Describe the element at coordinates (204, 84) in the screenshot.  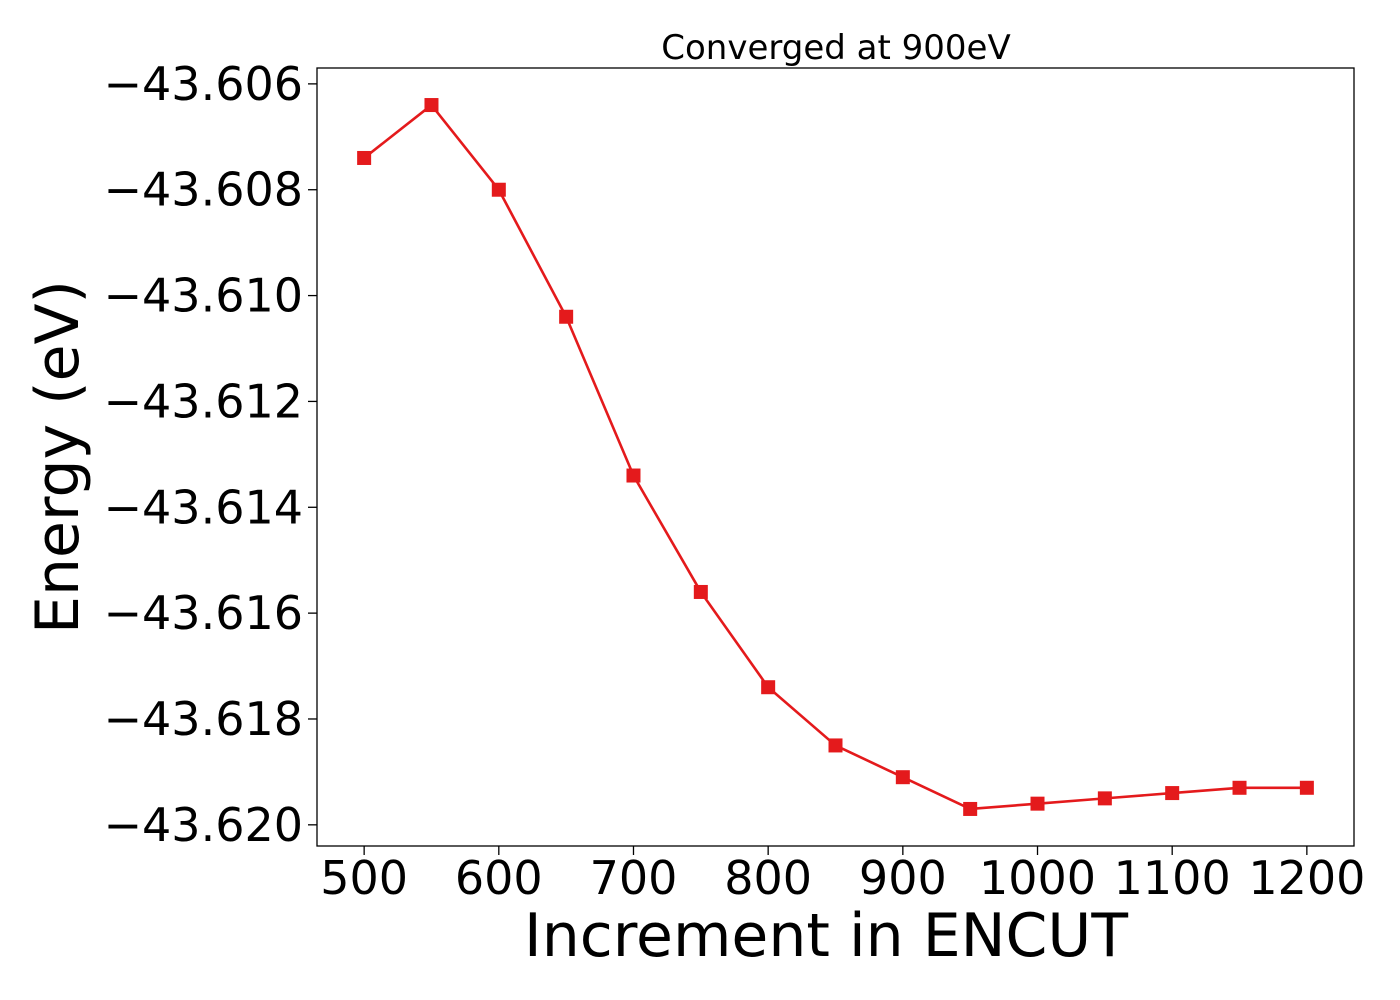
I see `y-tick-label: −43.606` at that location.